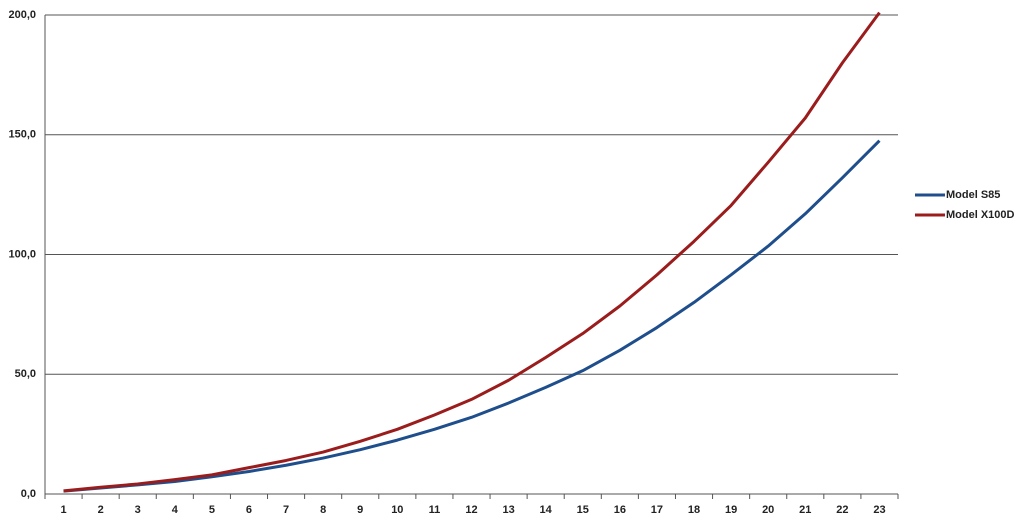 The image size is (1024, 522). I want to click on x-tick-label: 15, so click(583, 510).